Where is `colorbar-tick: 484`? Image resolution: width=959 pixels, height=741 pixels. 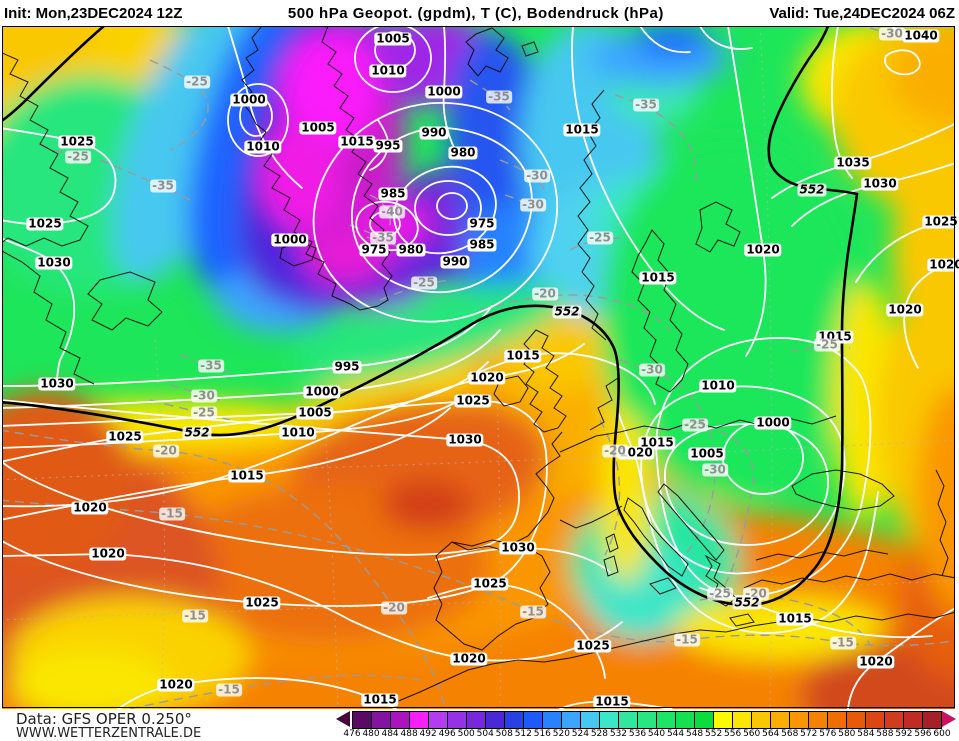
colorbar-tick: 484 is located at coordinates (390, 734).